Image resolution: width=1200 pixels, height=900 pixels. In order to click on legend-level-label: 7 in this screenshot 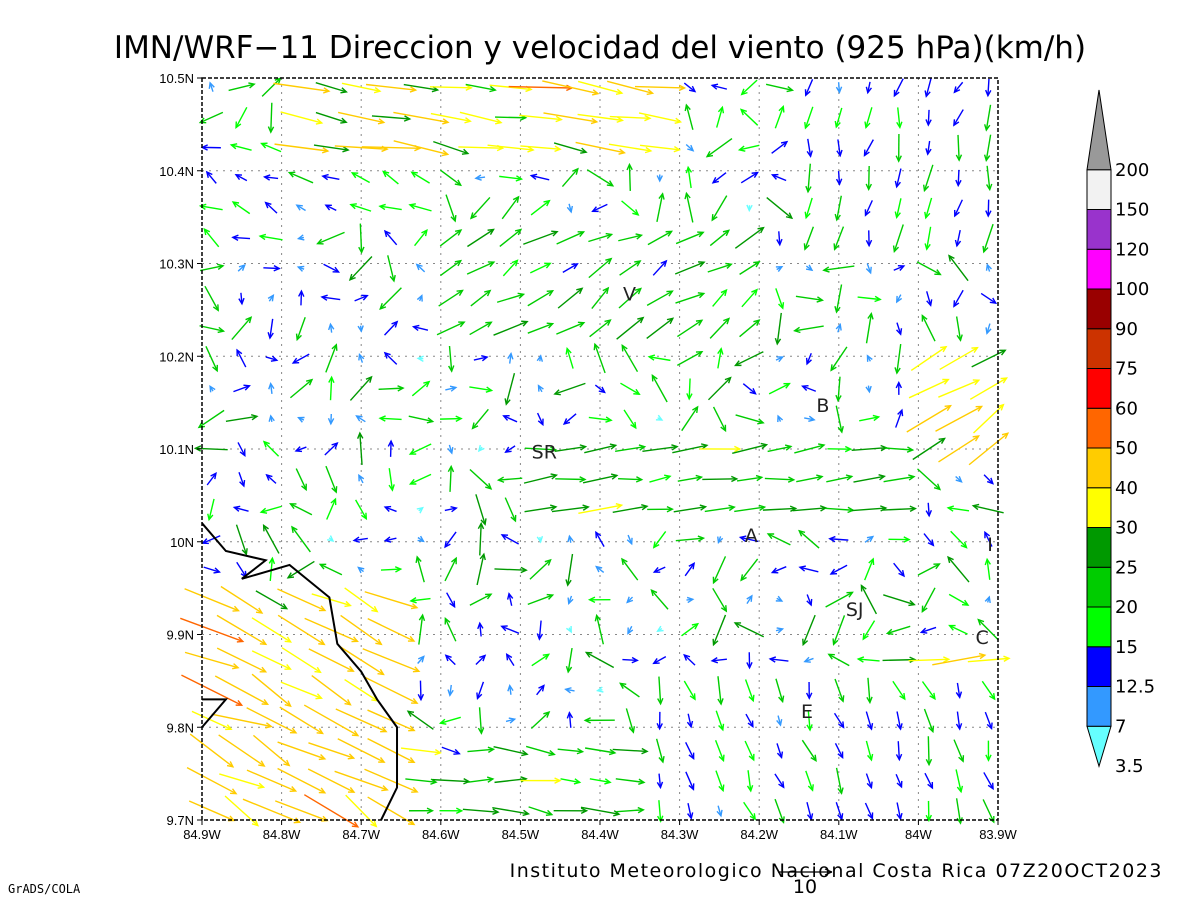, I will do `click(1120, 726)`.